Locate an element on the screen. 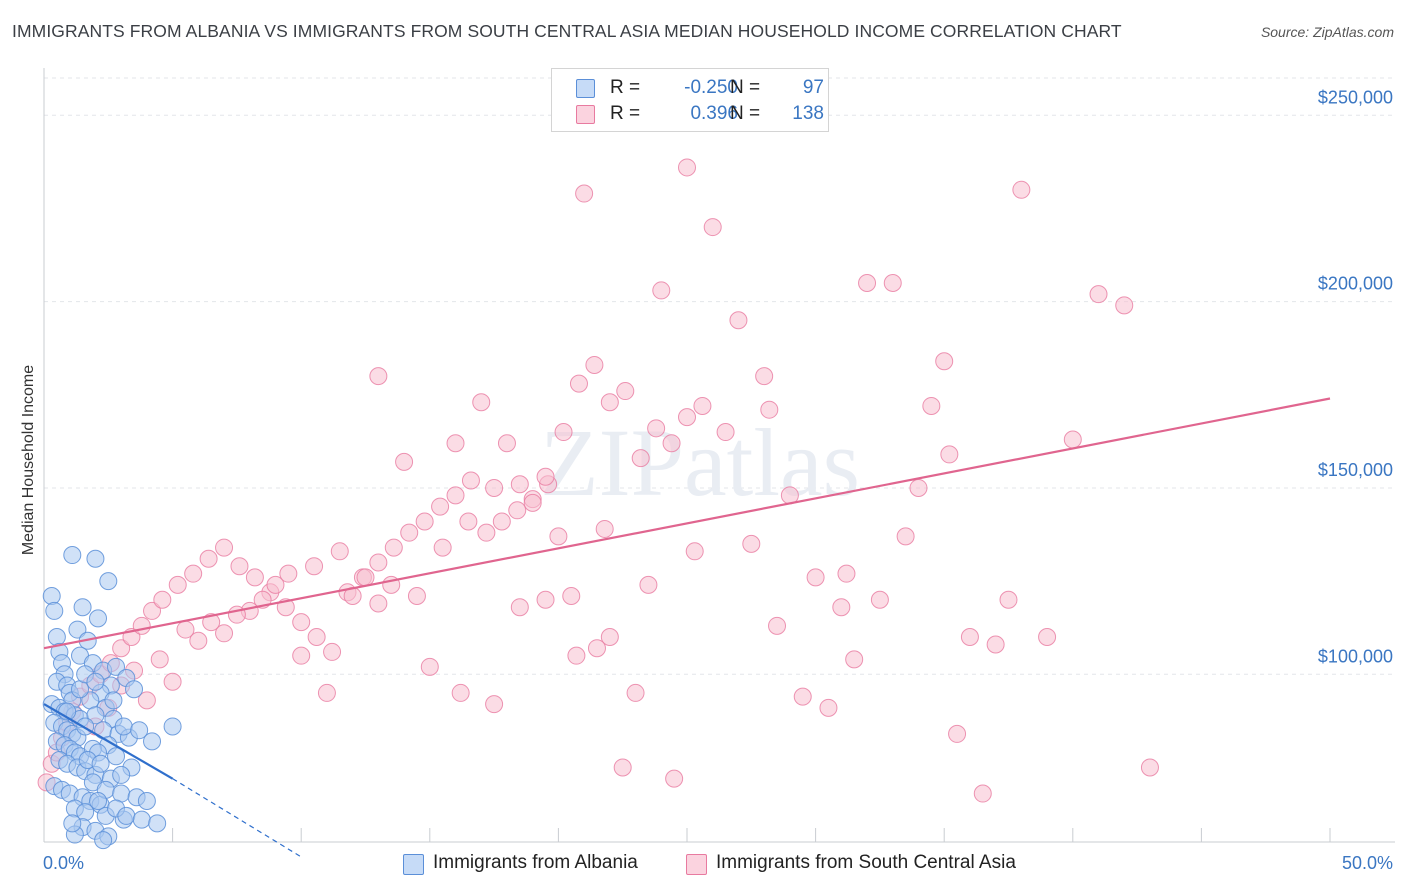  watermark: ZIPatlas is located at coordinates (700, 462).